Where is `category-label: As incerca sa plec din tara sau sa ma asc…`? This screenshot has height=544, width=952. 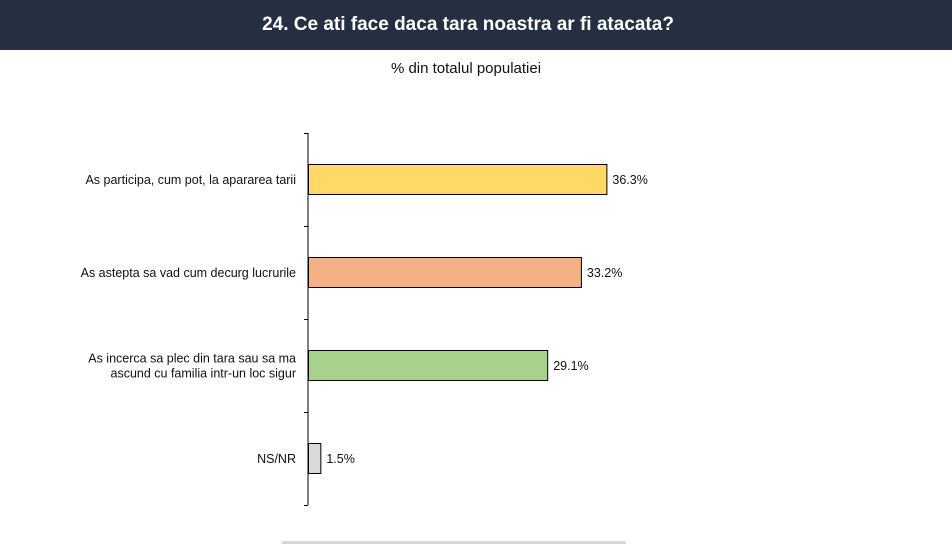
category-label: As incerca sa plec din tara sau sa ma asc… is located at coordinates (192, 366).